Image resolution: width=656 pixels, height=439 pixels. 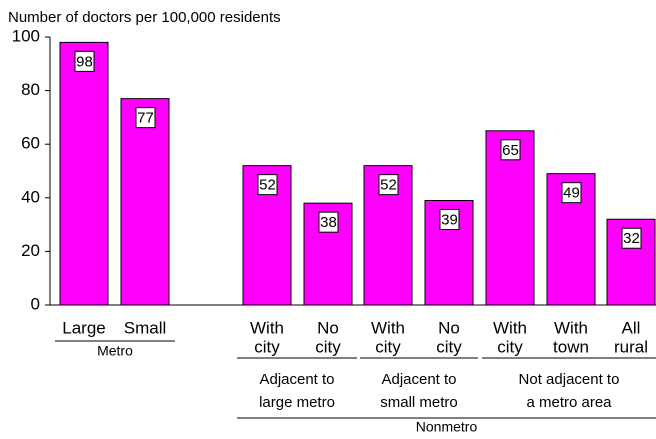 I want to click on group-label: Metro, so click(x=115, y=351).